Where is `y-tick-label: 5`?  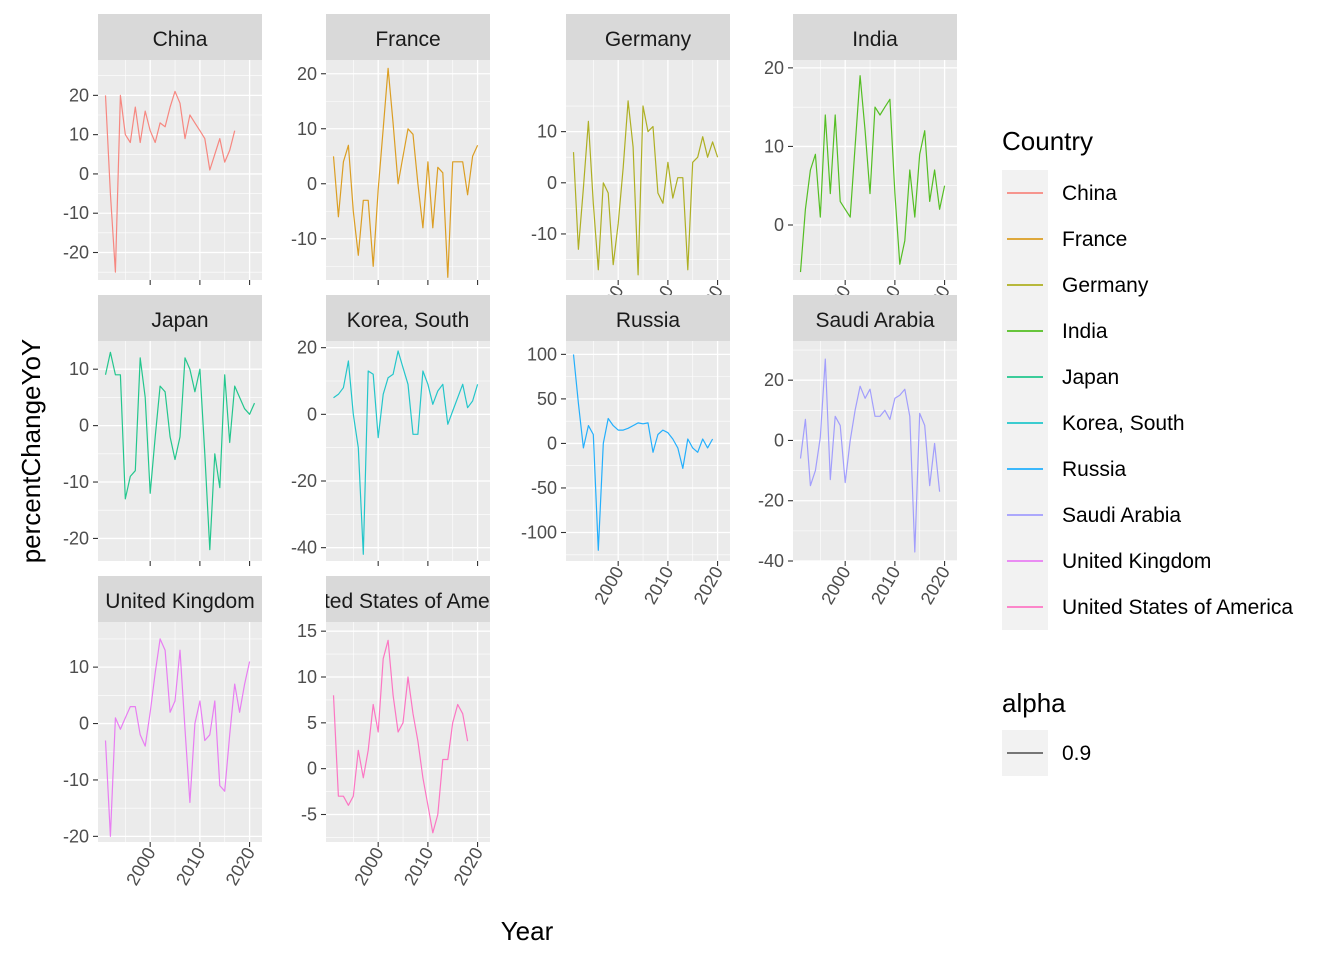
y-tick-label: 5 is located at coordinates (312, 723).